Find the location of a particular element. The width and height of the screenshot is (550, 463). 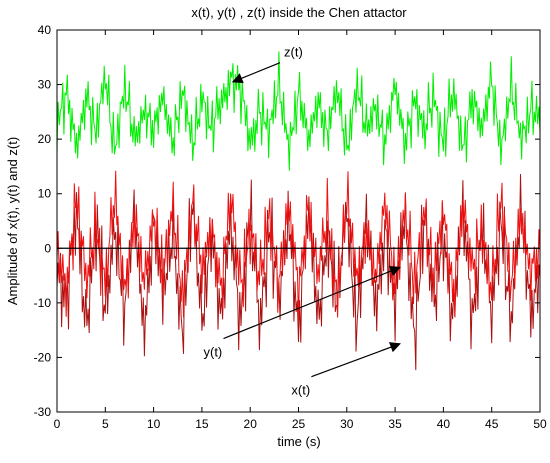

x-tick-label: 5 is located at coordinates (105, 424).